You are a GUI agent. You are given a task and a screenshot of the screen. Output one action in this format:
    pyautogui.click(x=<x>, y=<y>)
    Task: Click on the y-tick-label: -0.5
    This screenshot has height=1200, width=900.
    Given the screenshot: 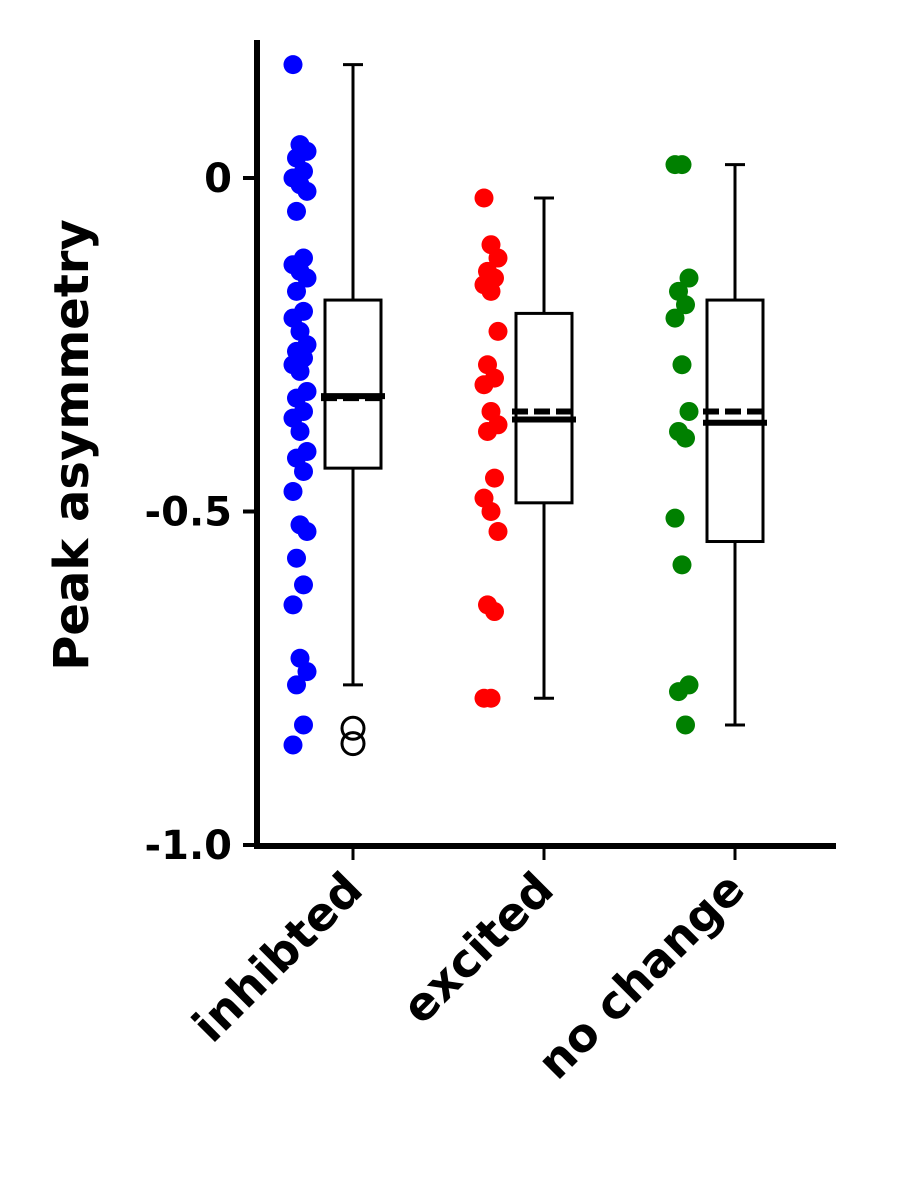 What is the action you would take?
    pyautogui.click(x=188, y=513)
    